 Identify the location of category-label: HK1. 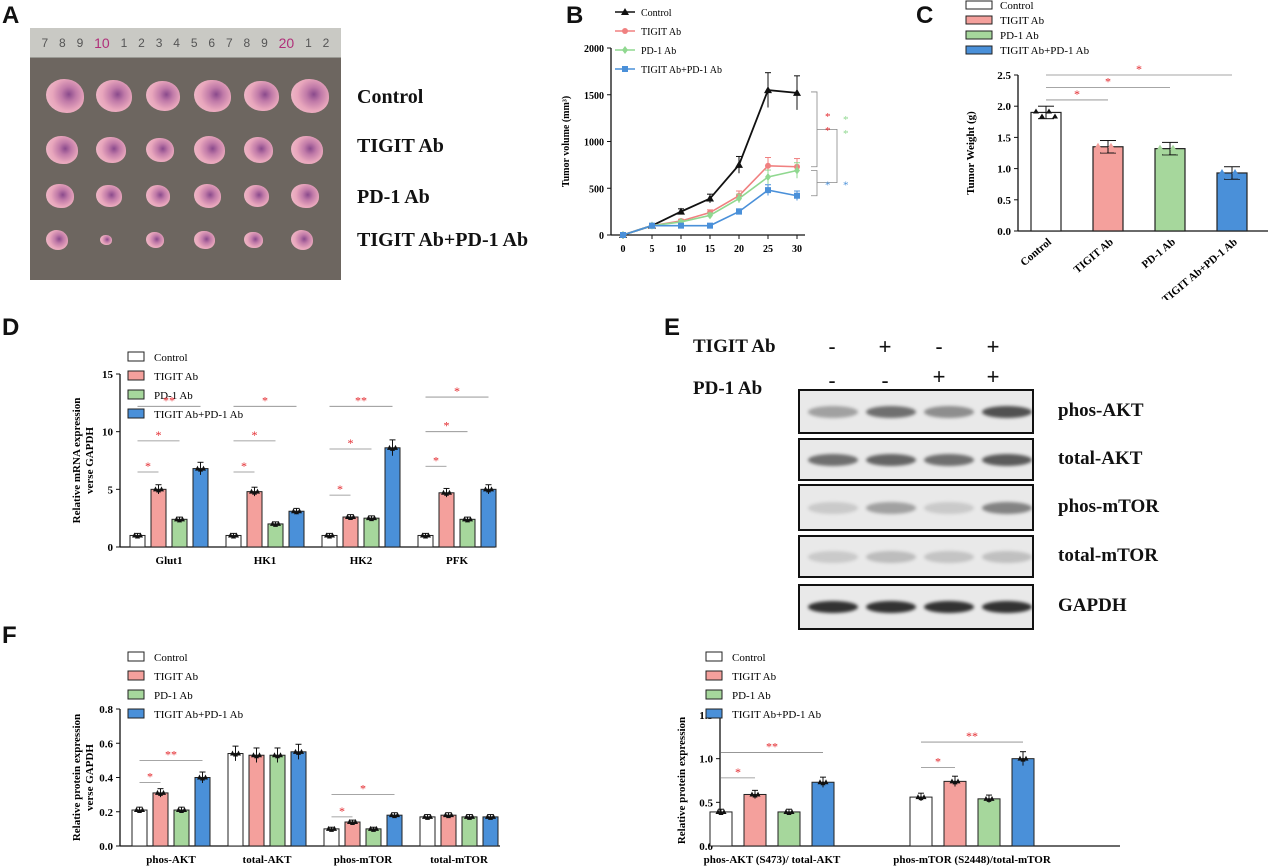
(265, 561).